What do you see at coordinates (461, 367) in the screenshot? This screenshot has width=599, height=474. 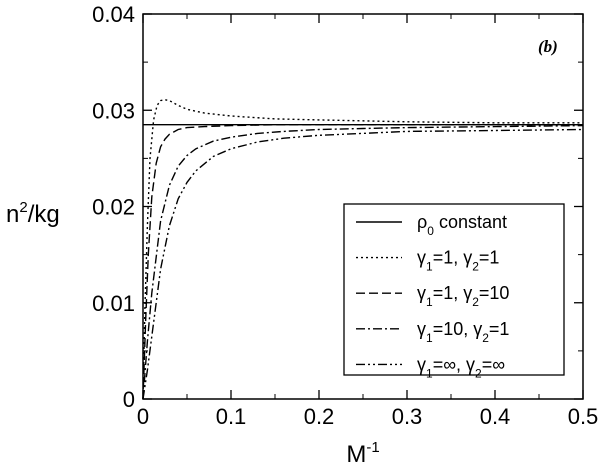 I see `legend-label-5: γ1=∞, γ2=∞` at bounding box center [461, 367].